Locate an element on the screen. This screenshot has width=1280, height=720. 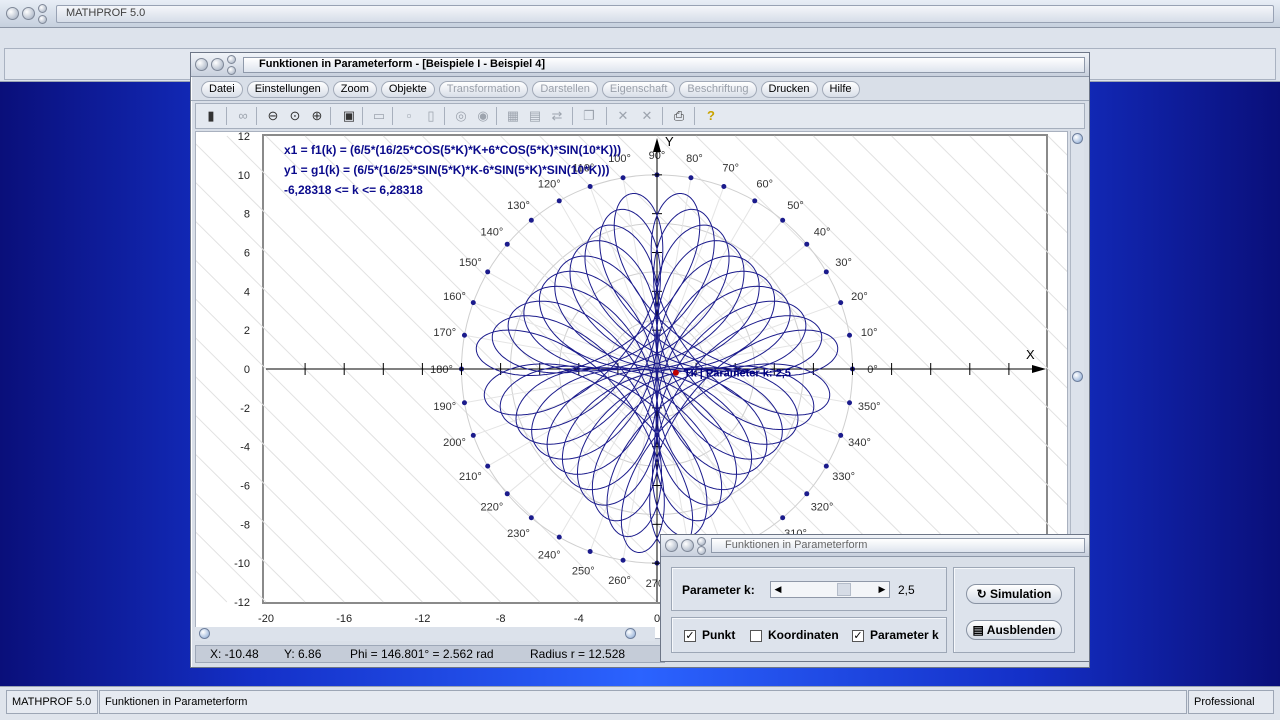
x-tick-label: -16 is located at coordinates (344, 619).